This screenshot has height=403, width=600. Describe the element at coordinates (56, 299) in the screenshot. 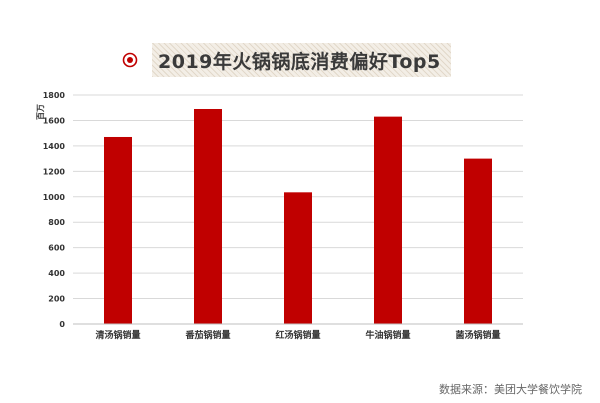

I see `y-tick-label: 200` at that location.